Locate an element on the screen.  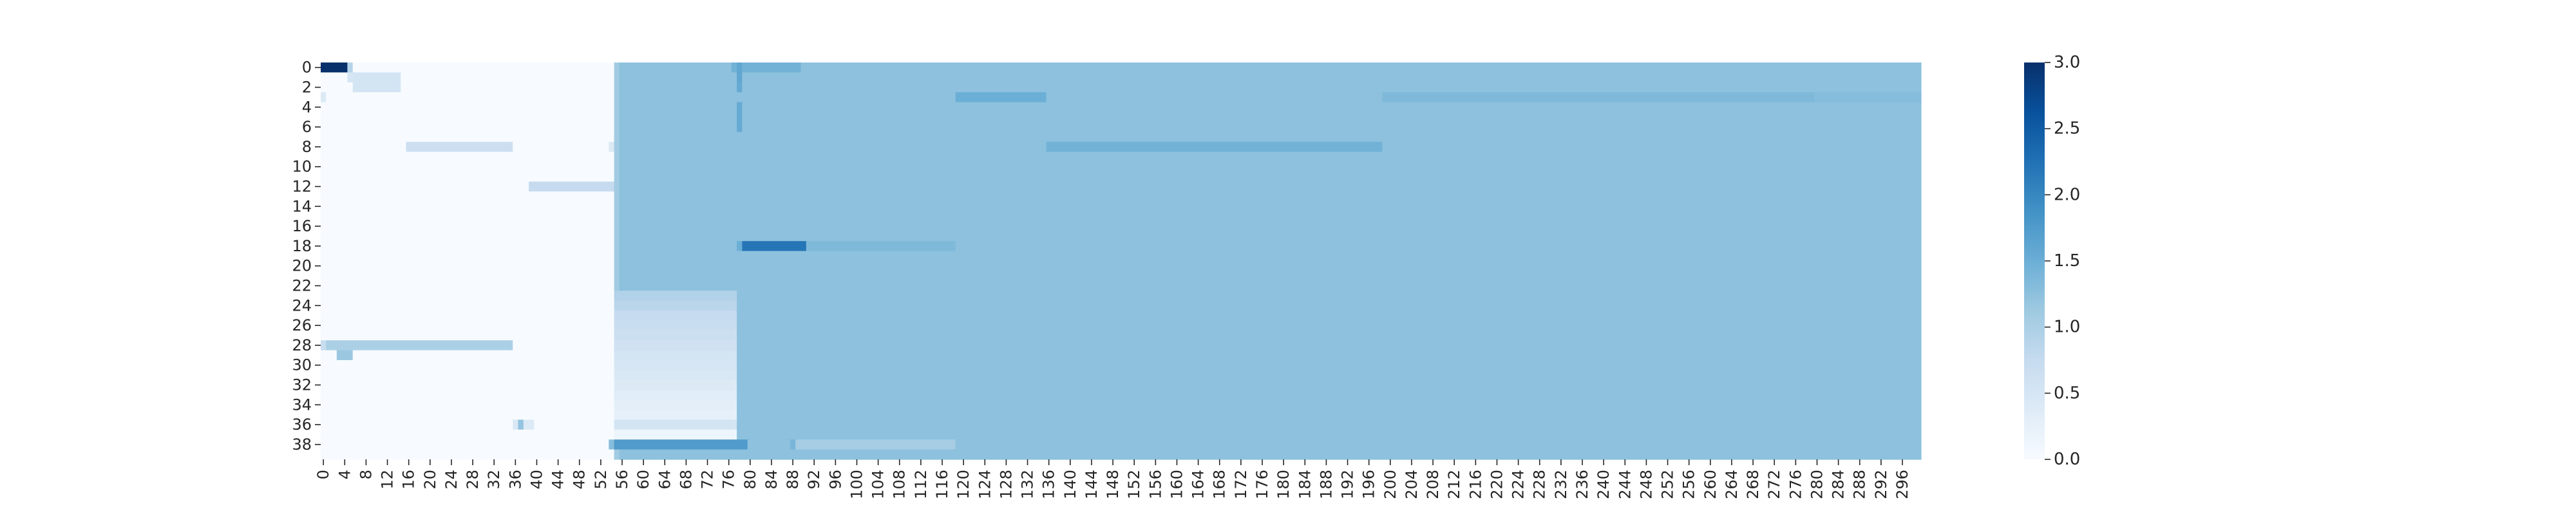
y-tick-label: 22 is located at coordinates (302, 286).